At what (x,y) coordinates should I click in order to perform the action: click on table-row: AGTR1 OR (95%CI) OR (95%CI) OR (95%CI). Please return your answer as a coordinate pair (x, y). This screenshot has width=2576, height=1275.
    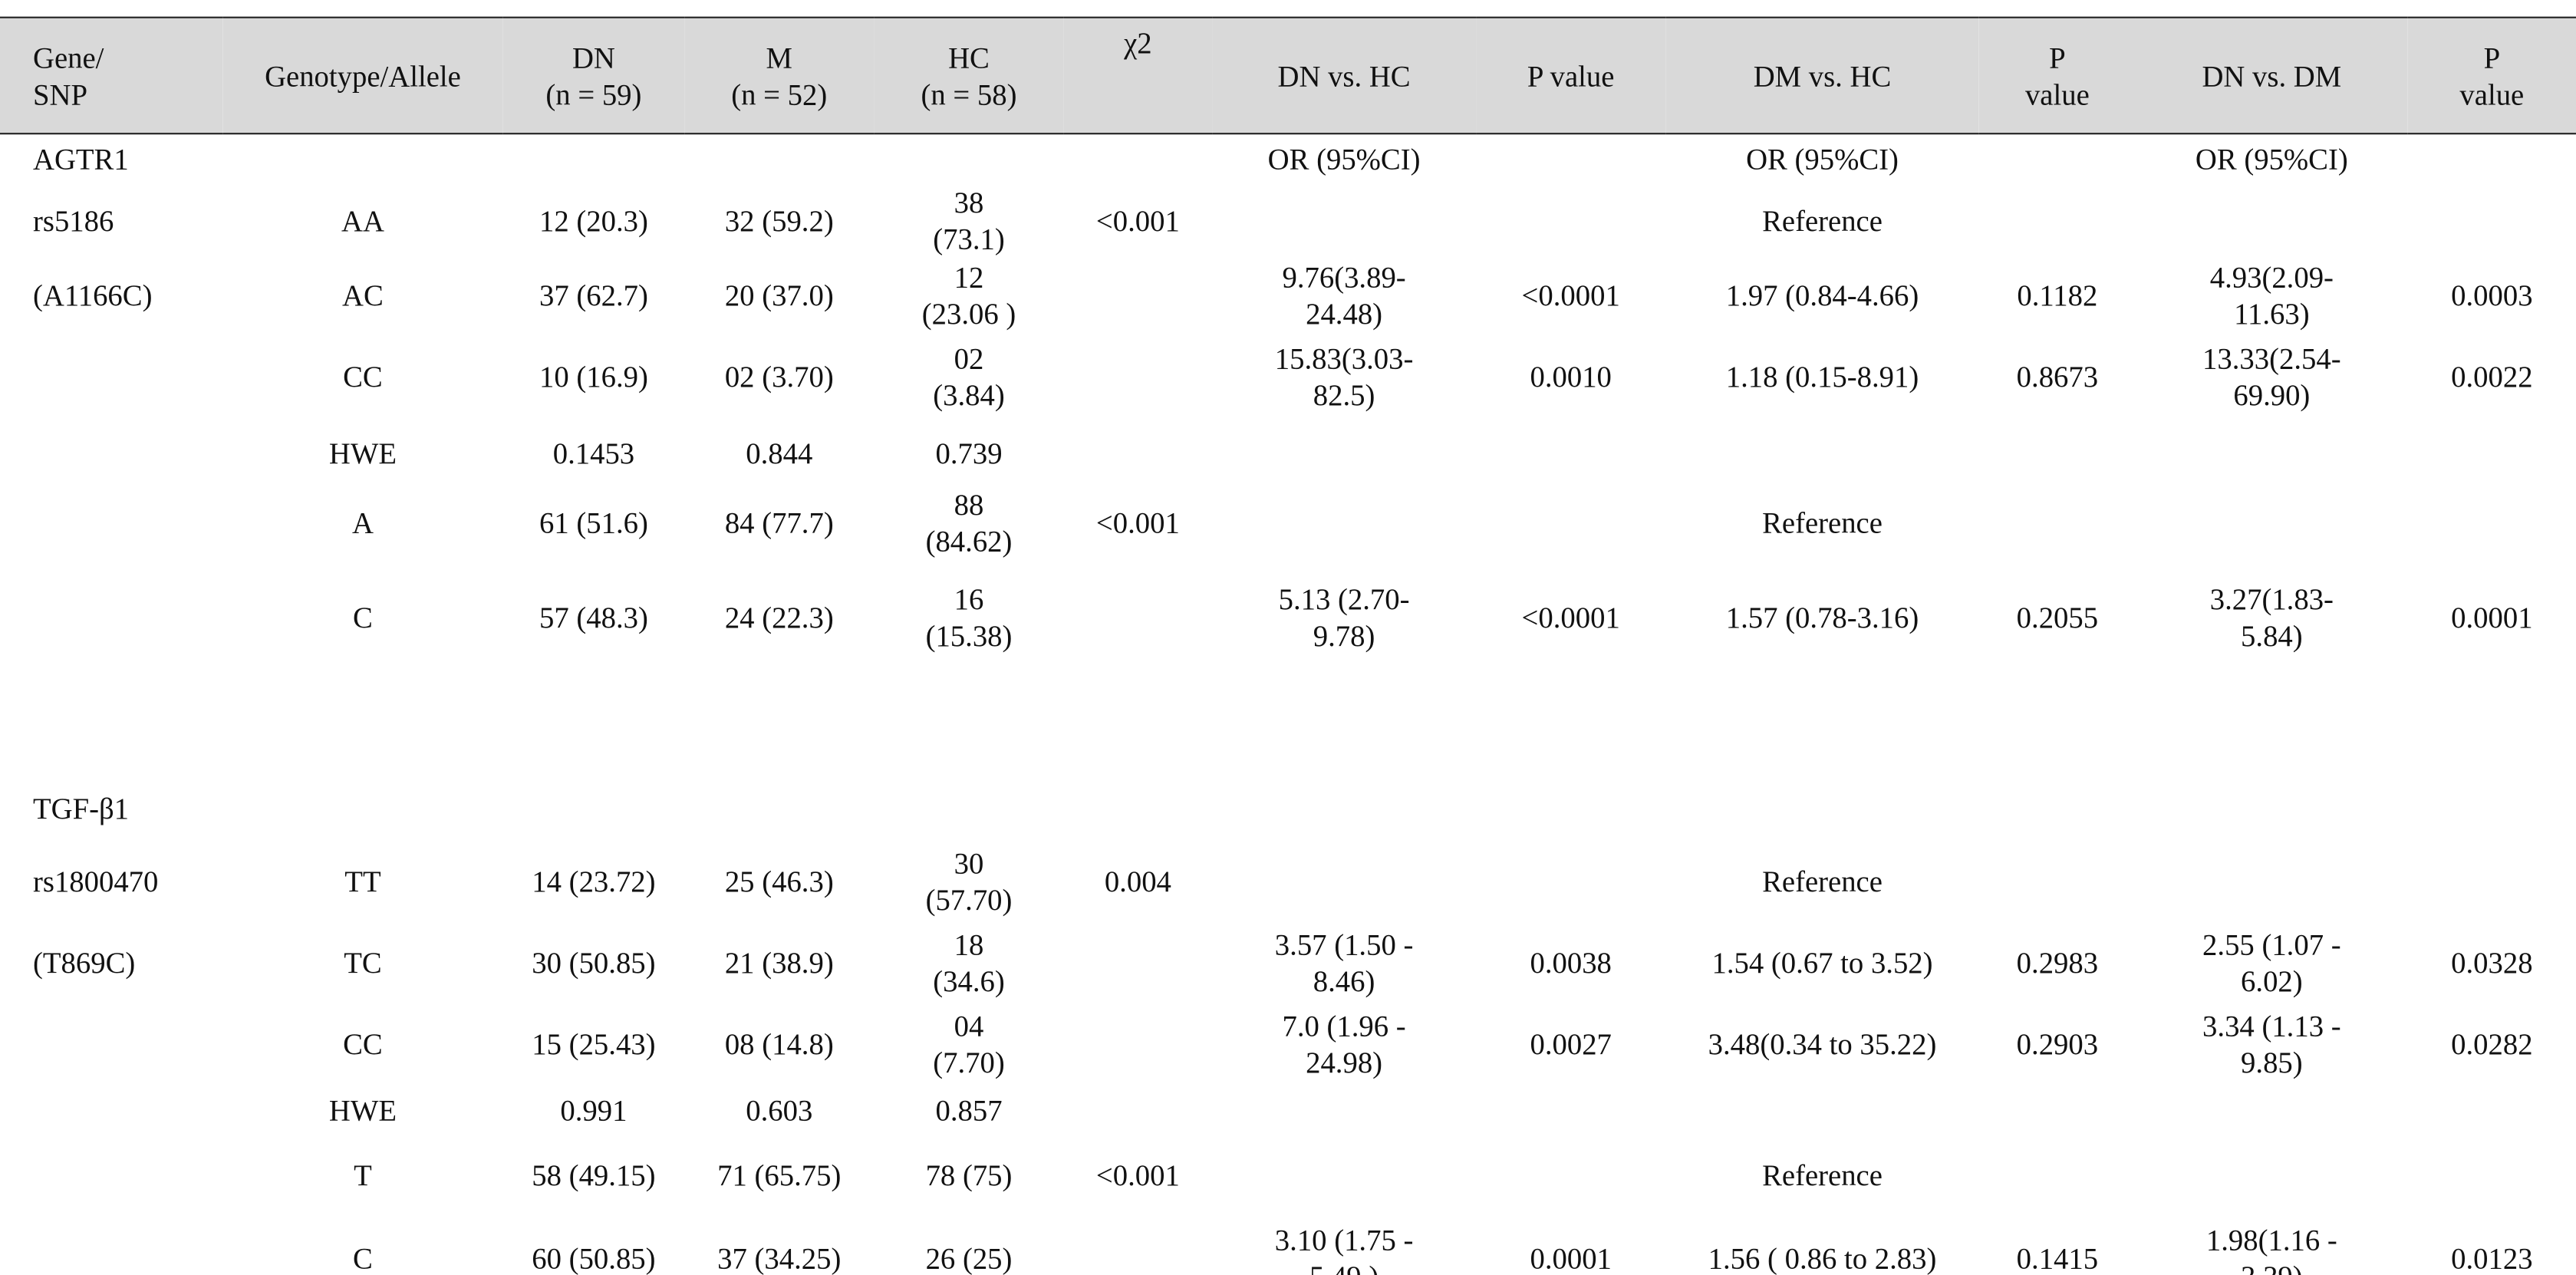
    Looking at the image, I should click on (1288, 158).